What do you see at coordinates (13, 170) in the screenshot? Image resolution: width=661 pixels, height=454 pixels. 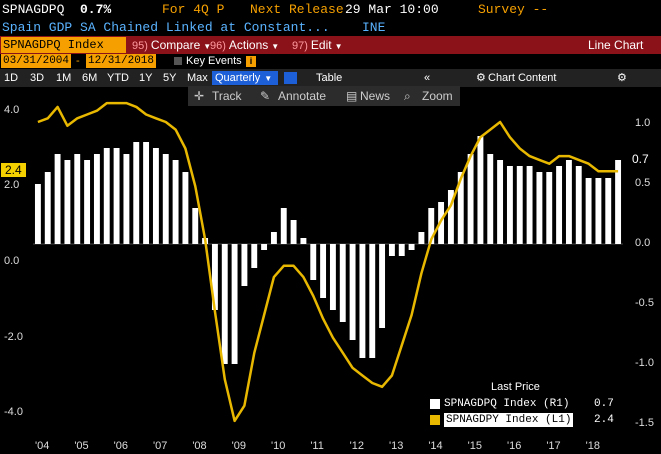 I see `left-current-value-tag: 2.4` at bounding box center [13, 170].